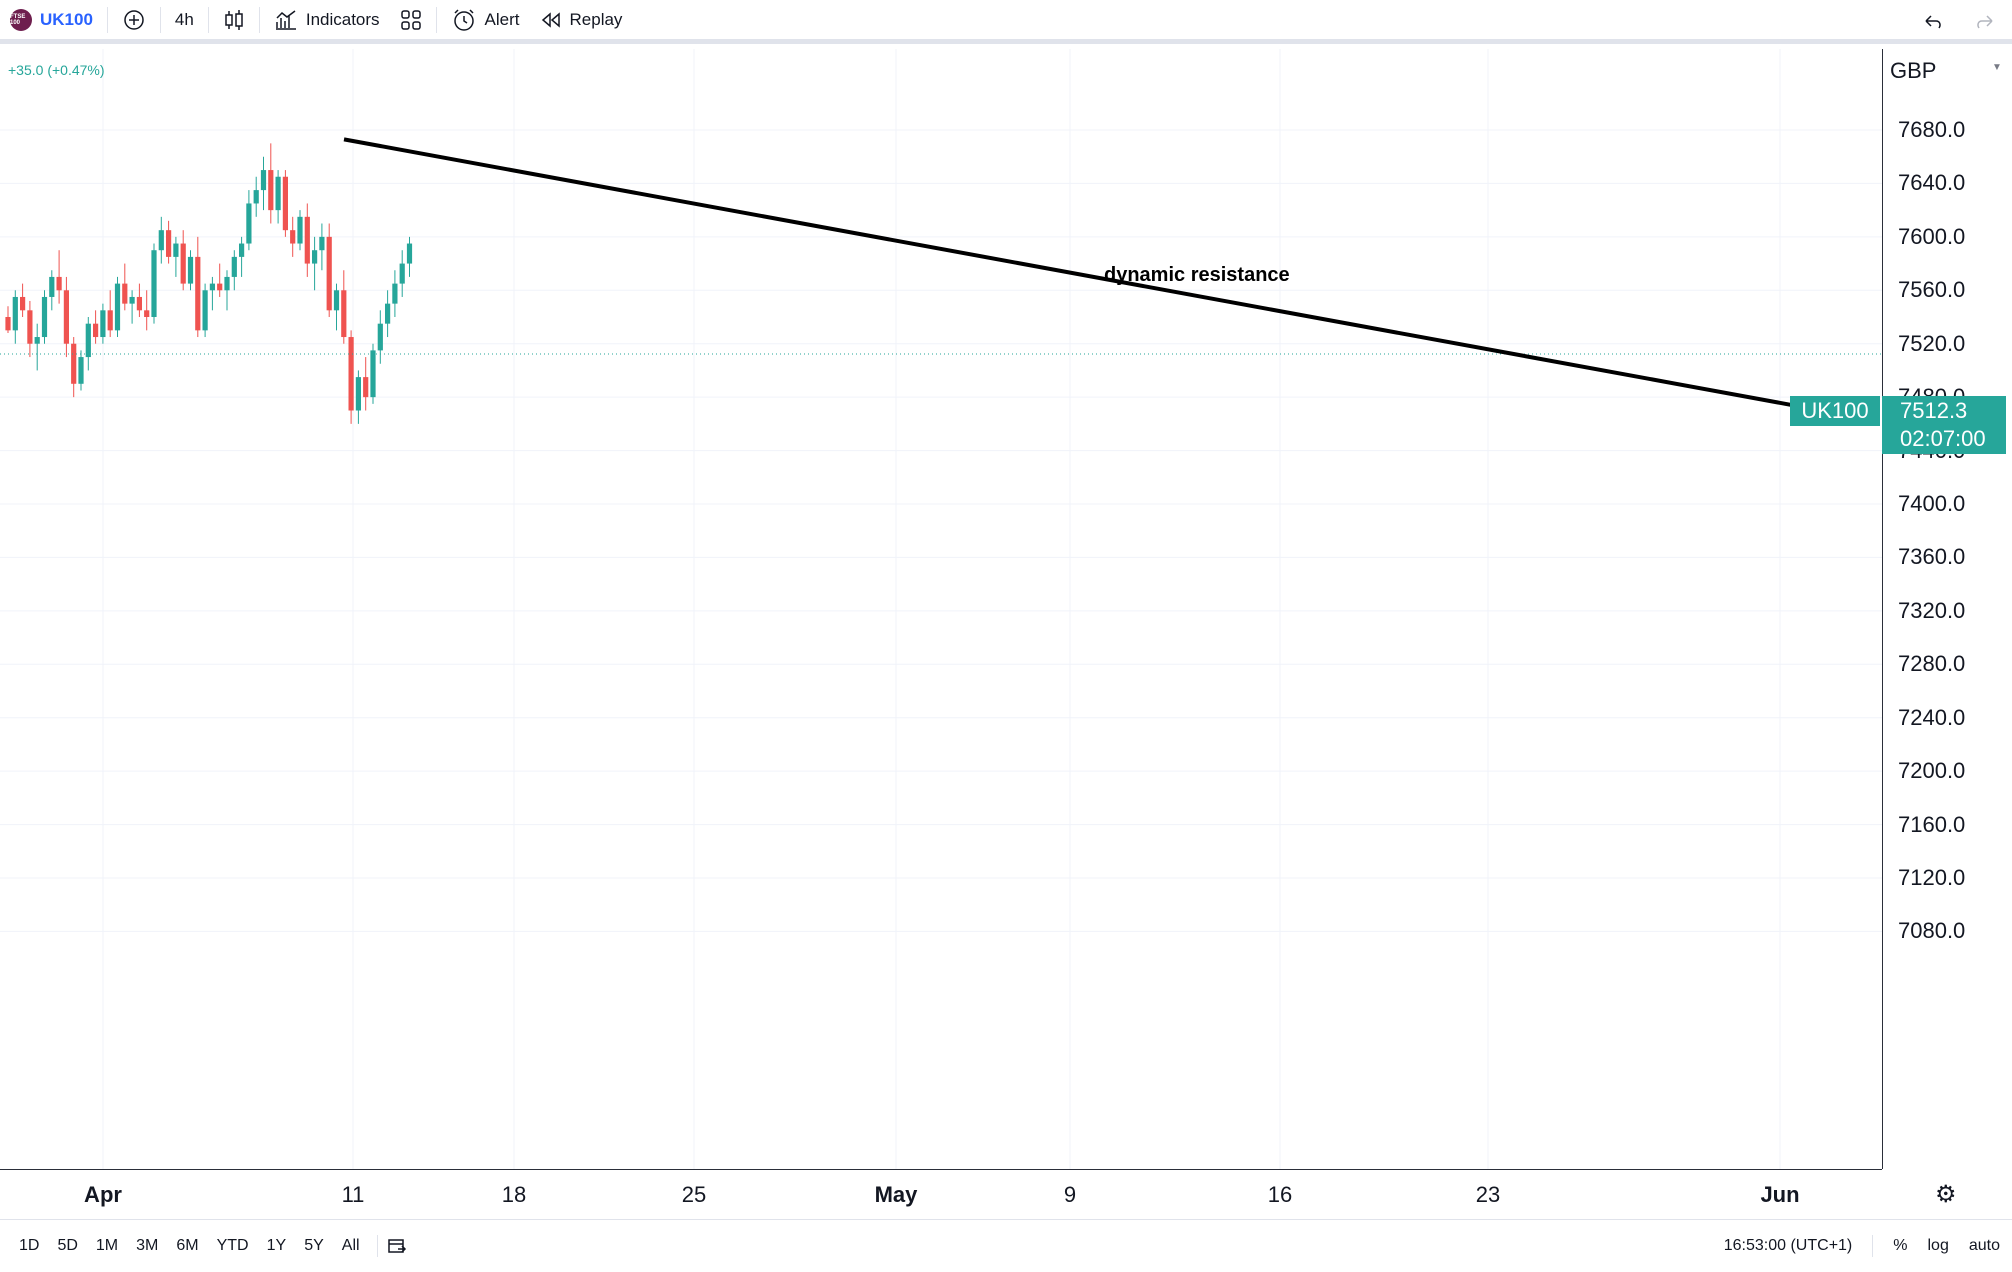 Image resolution: width=2012 pixels, height=1272 pixels. Describe the element at coordinates (147, 1245) in the screenshot. I see `range-button: 3M` at that location.